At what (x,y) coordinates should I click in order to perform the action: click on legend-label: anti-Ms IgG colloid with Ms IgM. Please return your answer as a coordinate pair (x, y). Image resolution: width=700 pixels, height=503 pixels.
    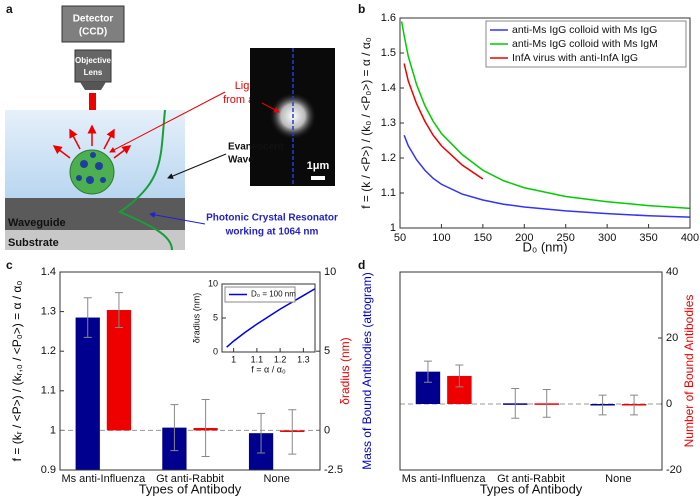
    Looking at the image, I should click on (585, 44).